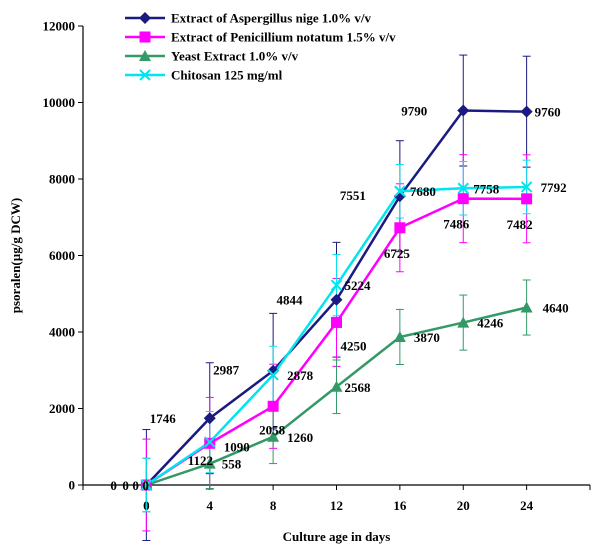 This screenshot has height=545, width=603. Describe the element at coordinates (283, 37) in the screenshot. I see `legend-label: Extract of Penicillium notatum 1.5% v/v` at that location.